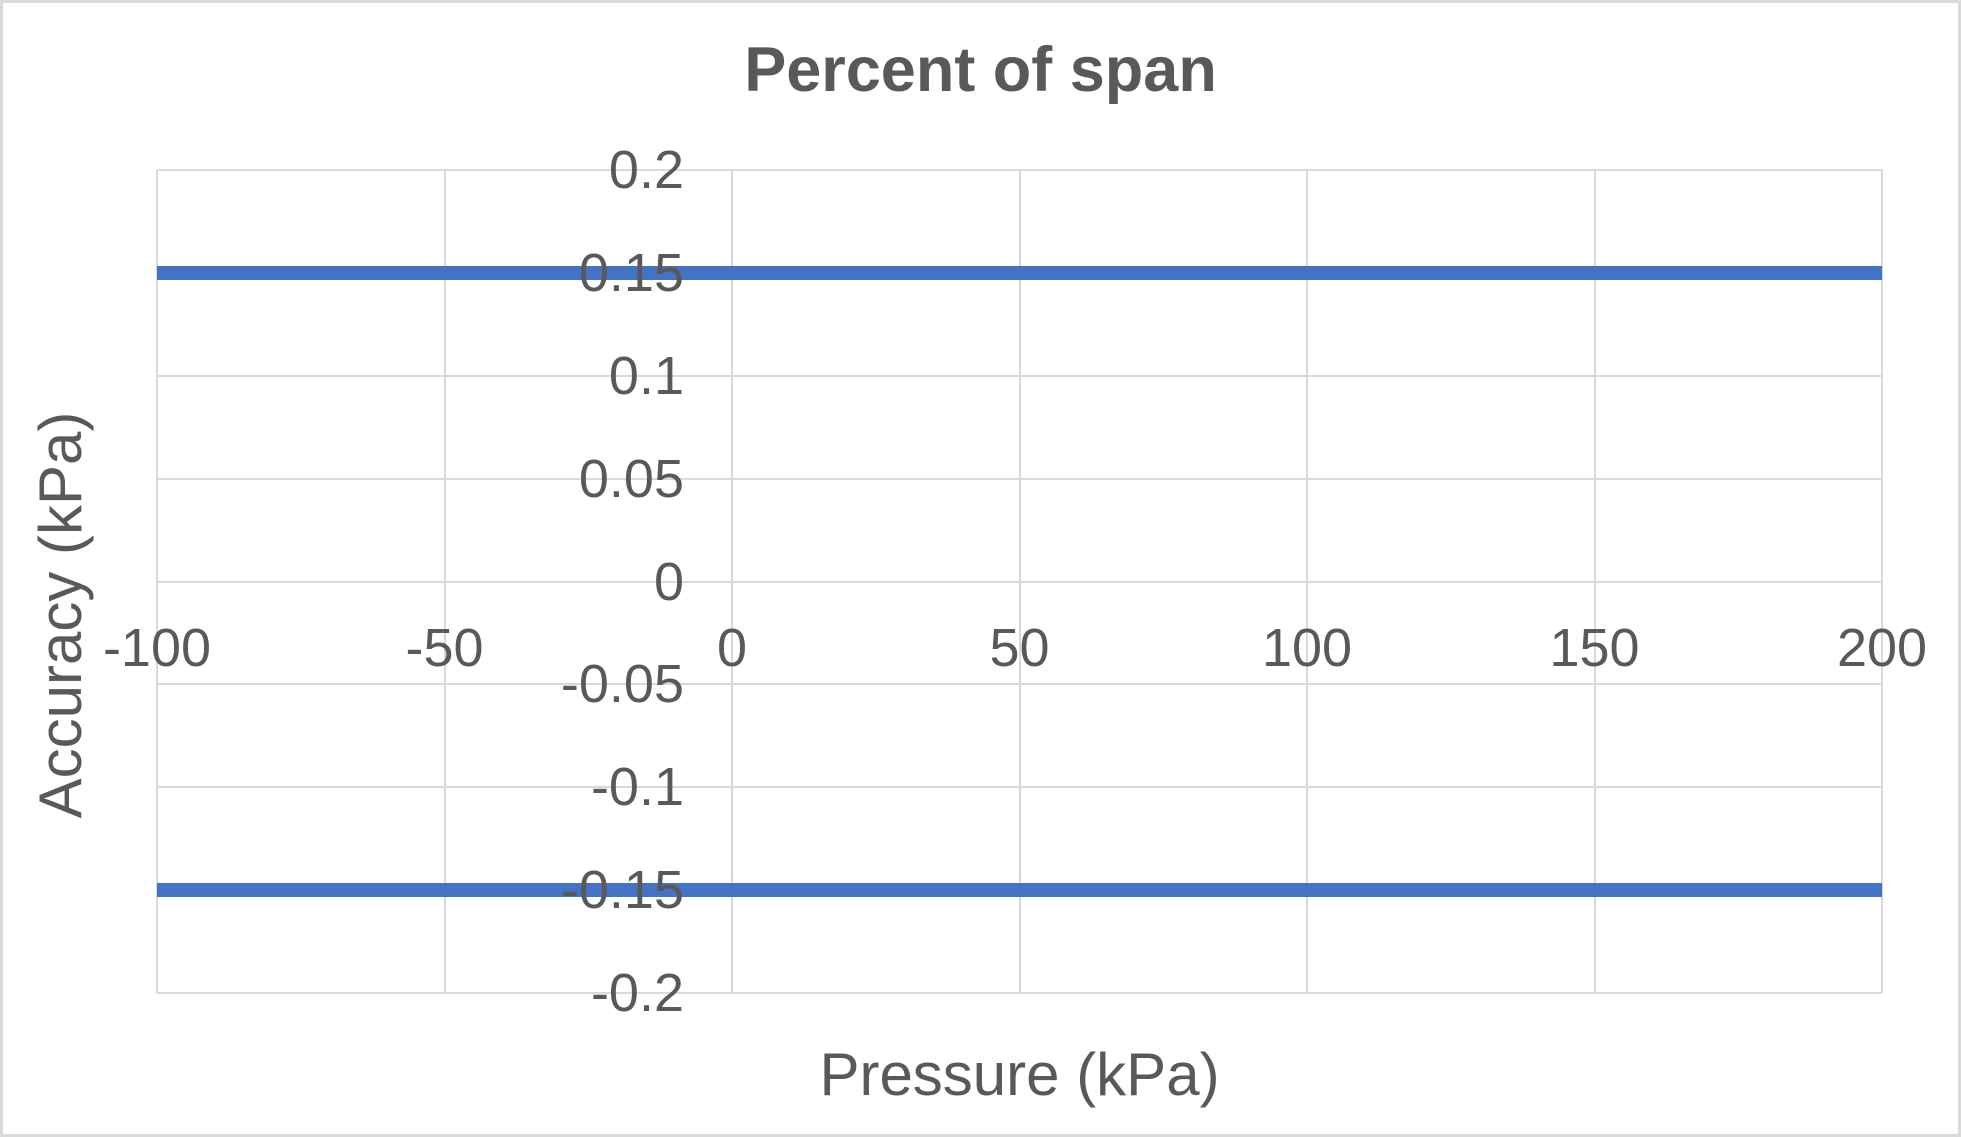 The height and width of the screenshot is (1137, 1961). I want to click on y-tick-label: -0.05, so click(622, 684).